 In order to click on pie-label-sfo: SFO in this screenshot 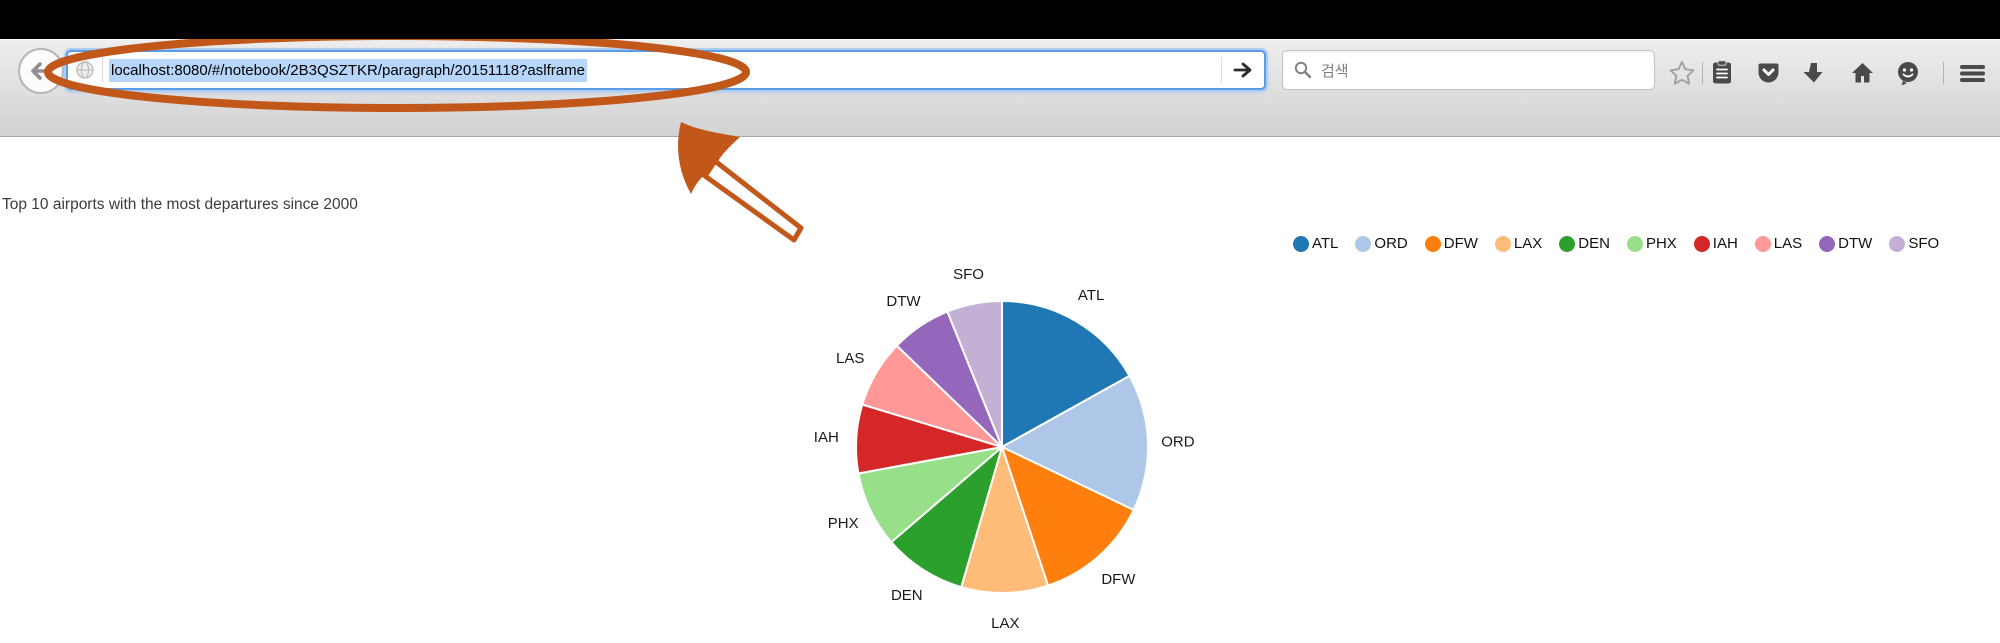, I will do `click(968, 274)`.